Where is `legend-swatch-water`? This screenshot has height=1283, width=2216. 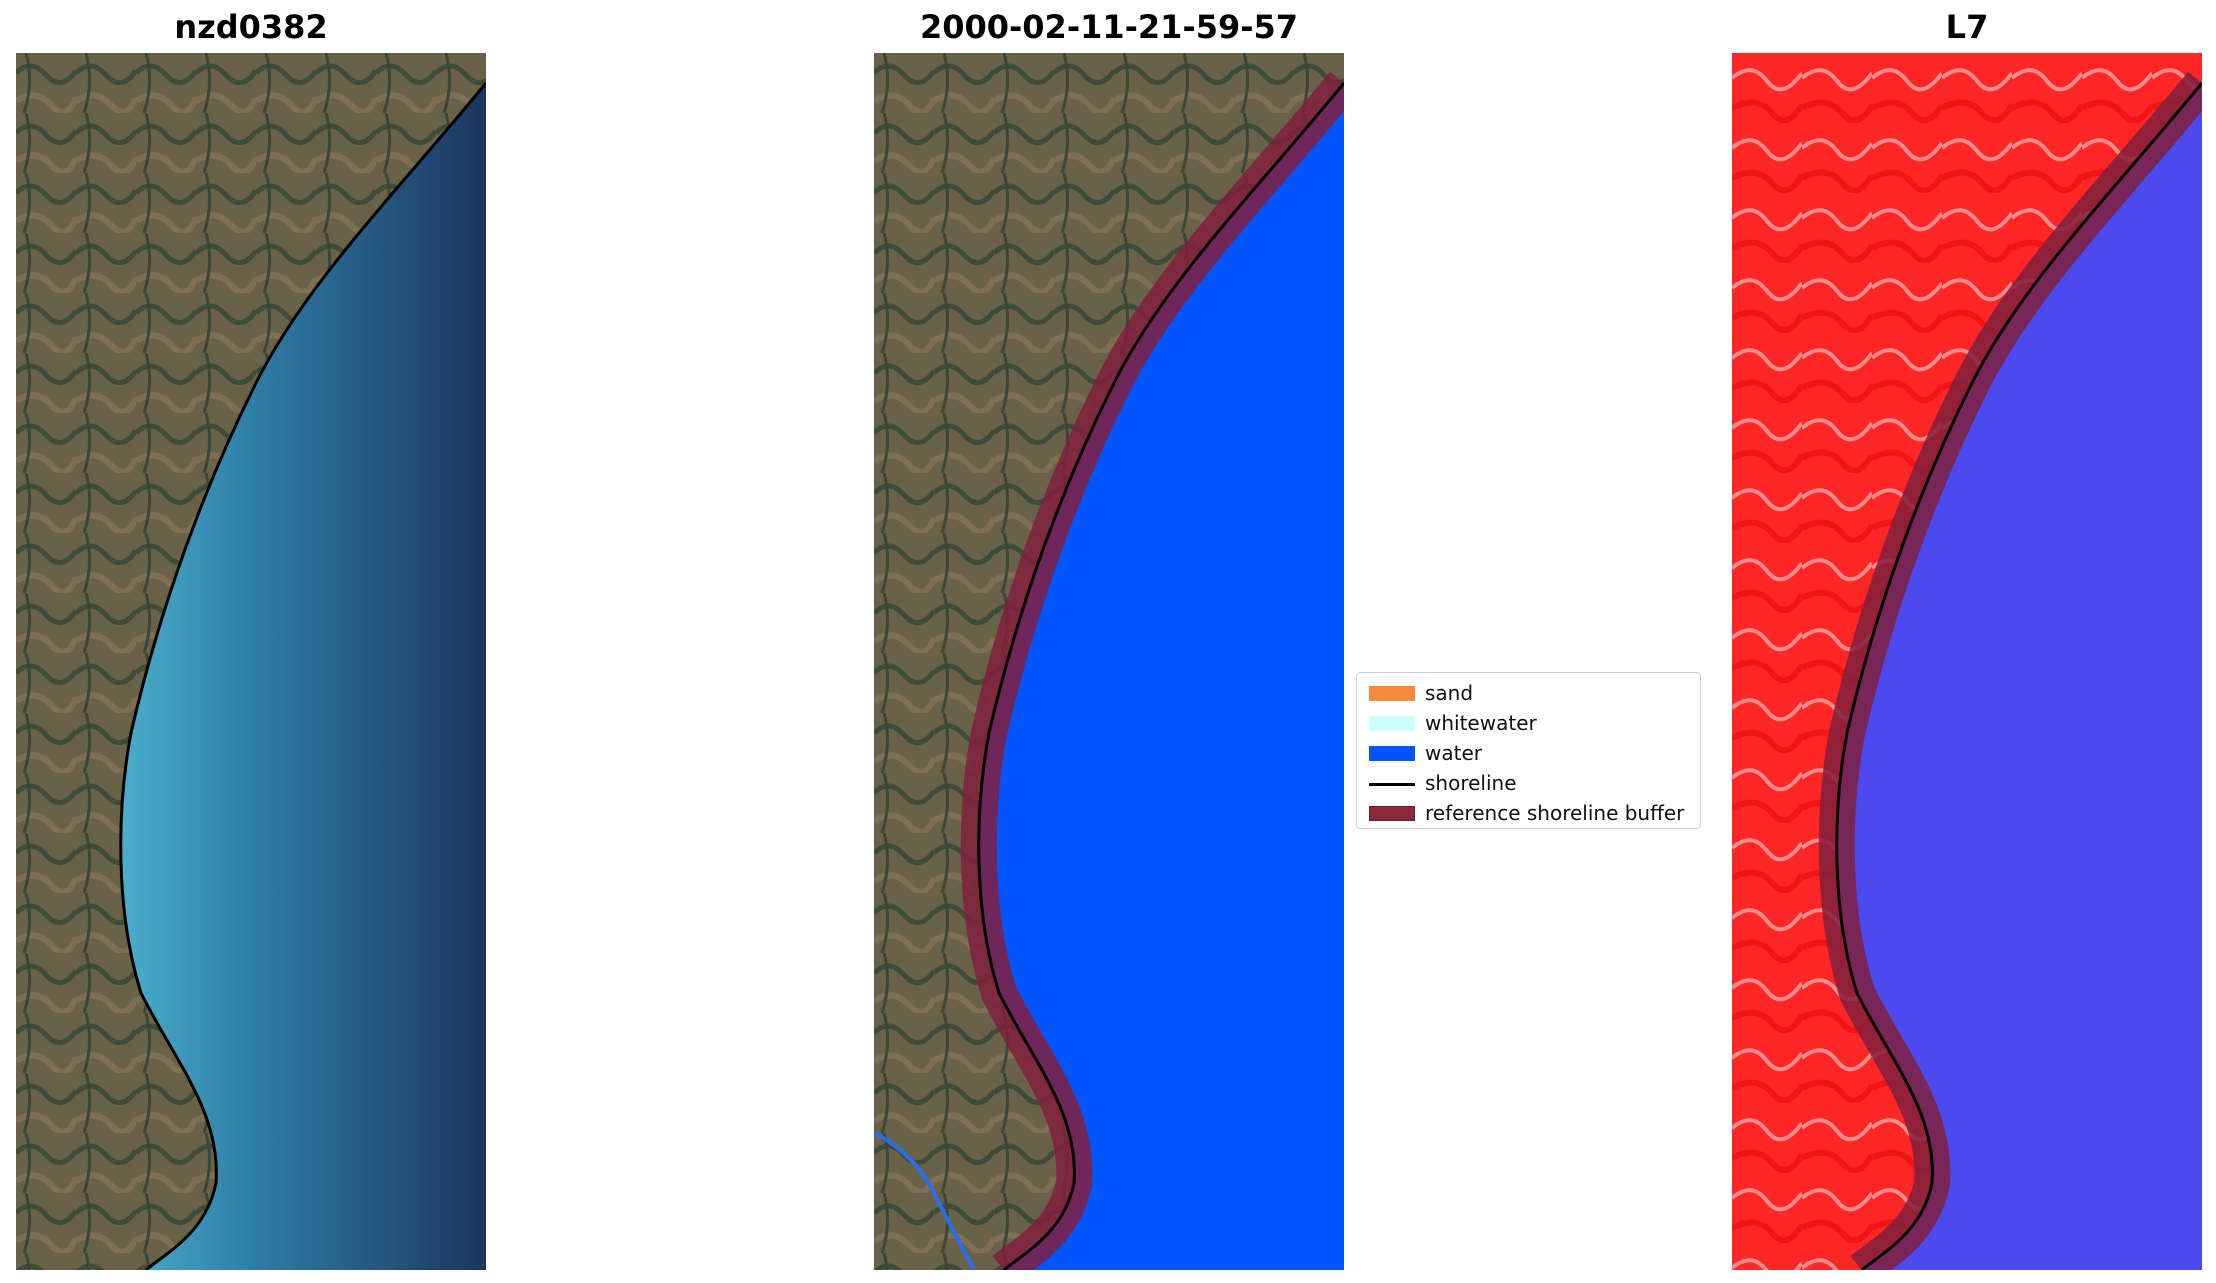
legend-swatch-water is located at coordinates (1392, 753).